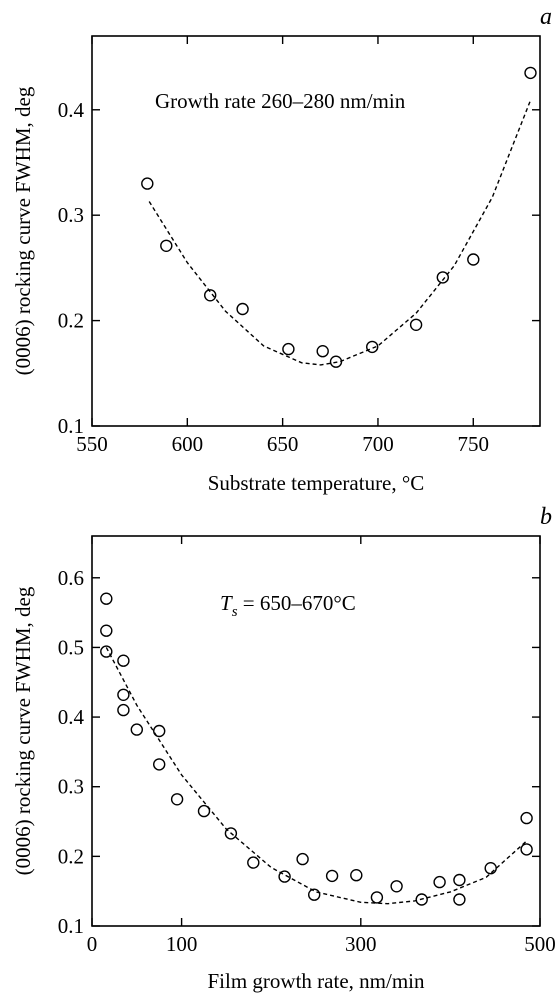 Image resolution: width=558 pixels, height=996 pixels. What do you see at coordinates (316, 981) in the screenshot?
I see `x-axis-title-b: Film growth rate, nm/min` at bounding box center [316, 981].